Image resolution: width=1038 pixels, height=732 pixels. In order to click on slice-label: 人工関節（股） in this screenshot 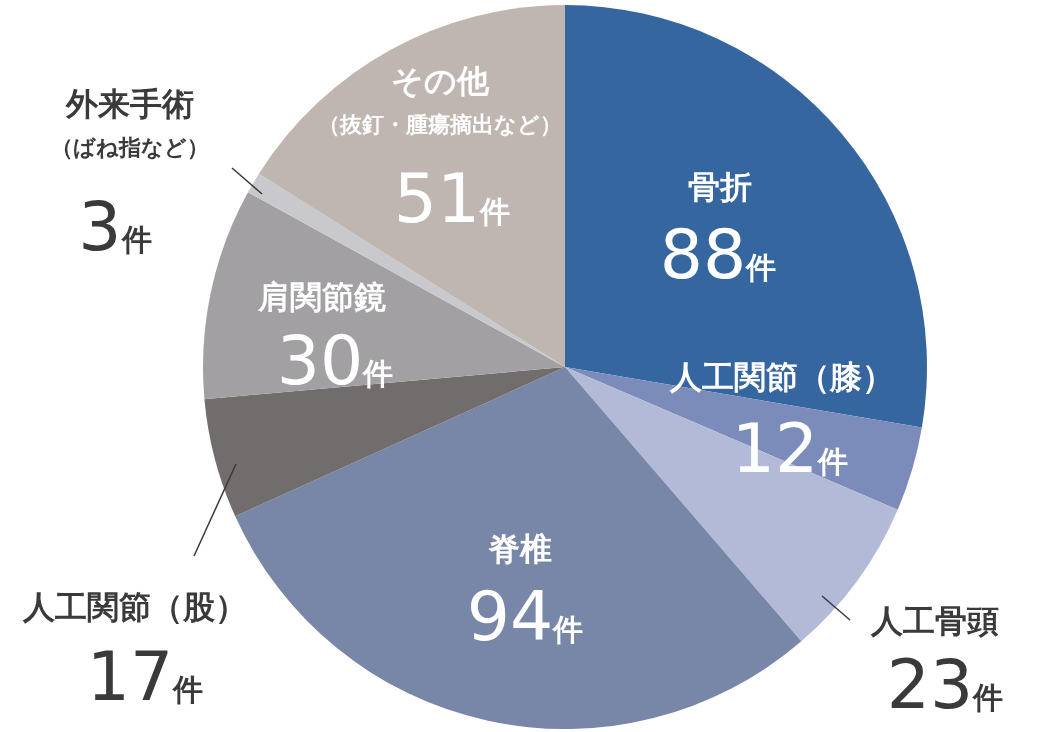, I will do `click(134, 607)`.